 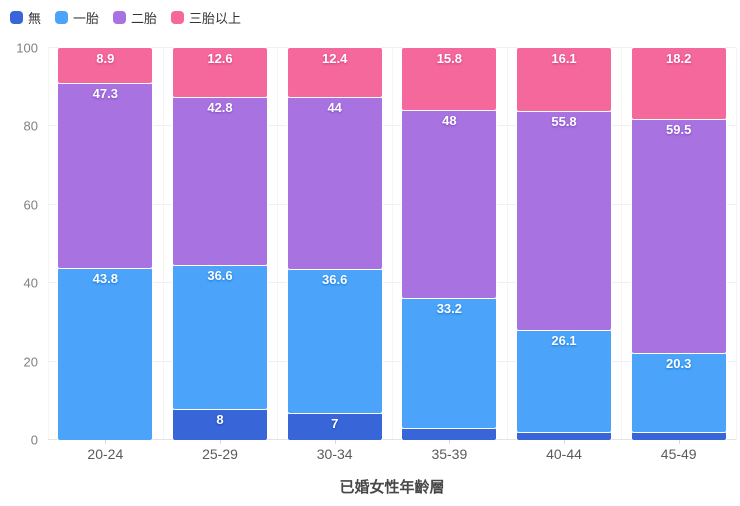 What do you see at coordinates (220, 181) in the screenshot?
I see `bar-segment: 42.8` at bounding box center [220, 181].